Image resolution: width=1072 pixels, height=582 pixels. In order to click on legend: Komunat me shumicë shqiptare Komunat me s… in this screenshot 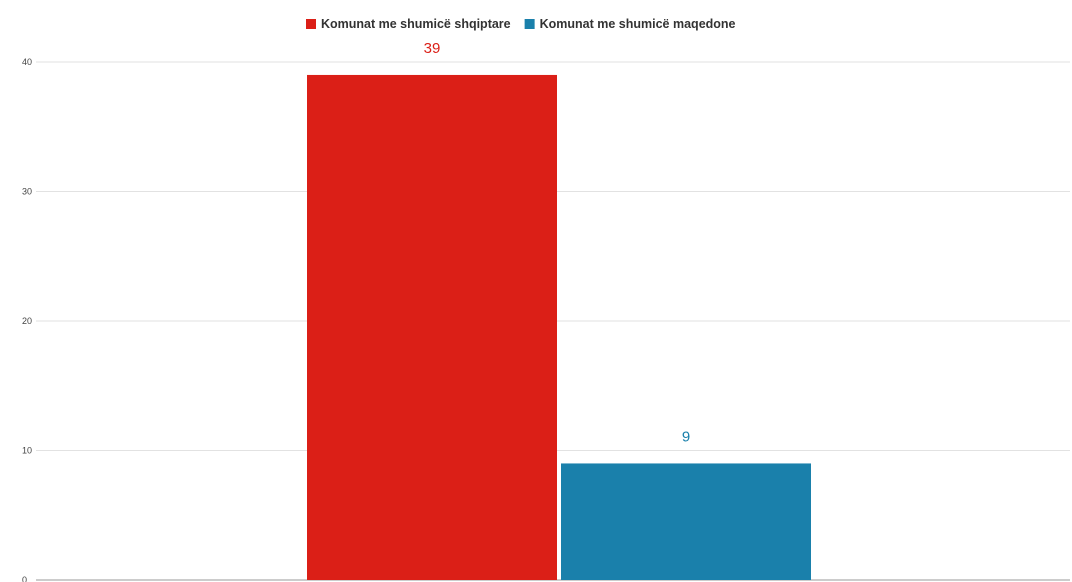, I will do `click(521, 24)`.